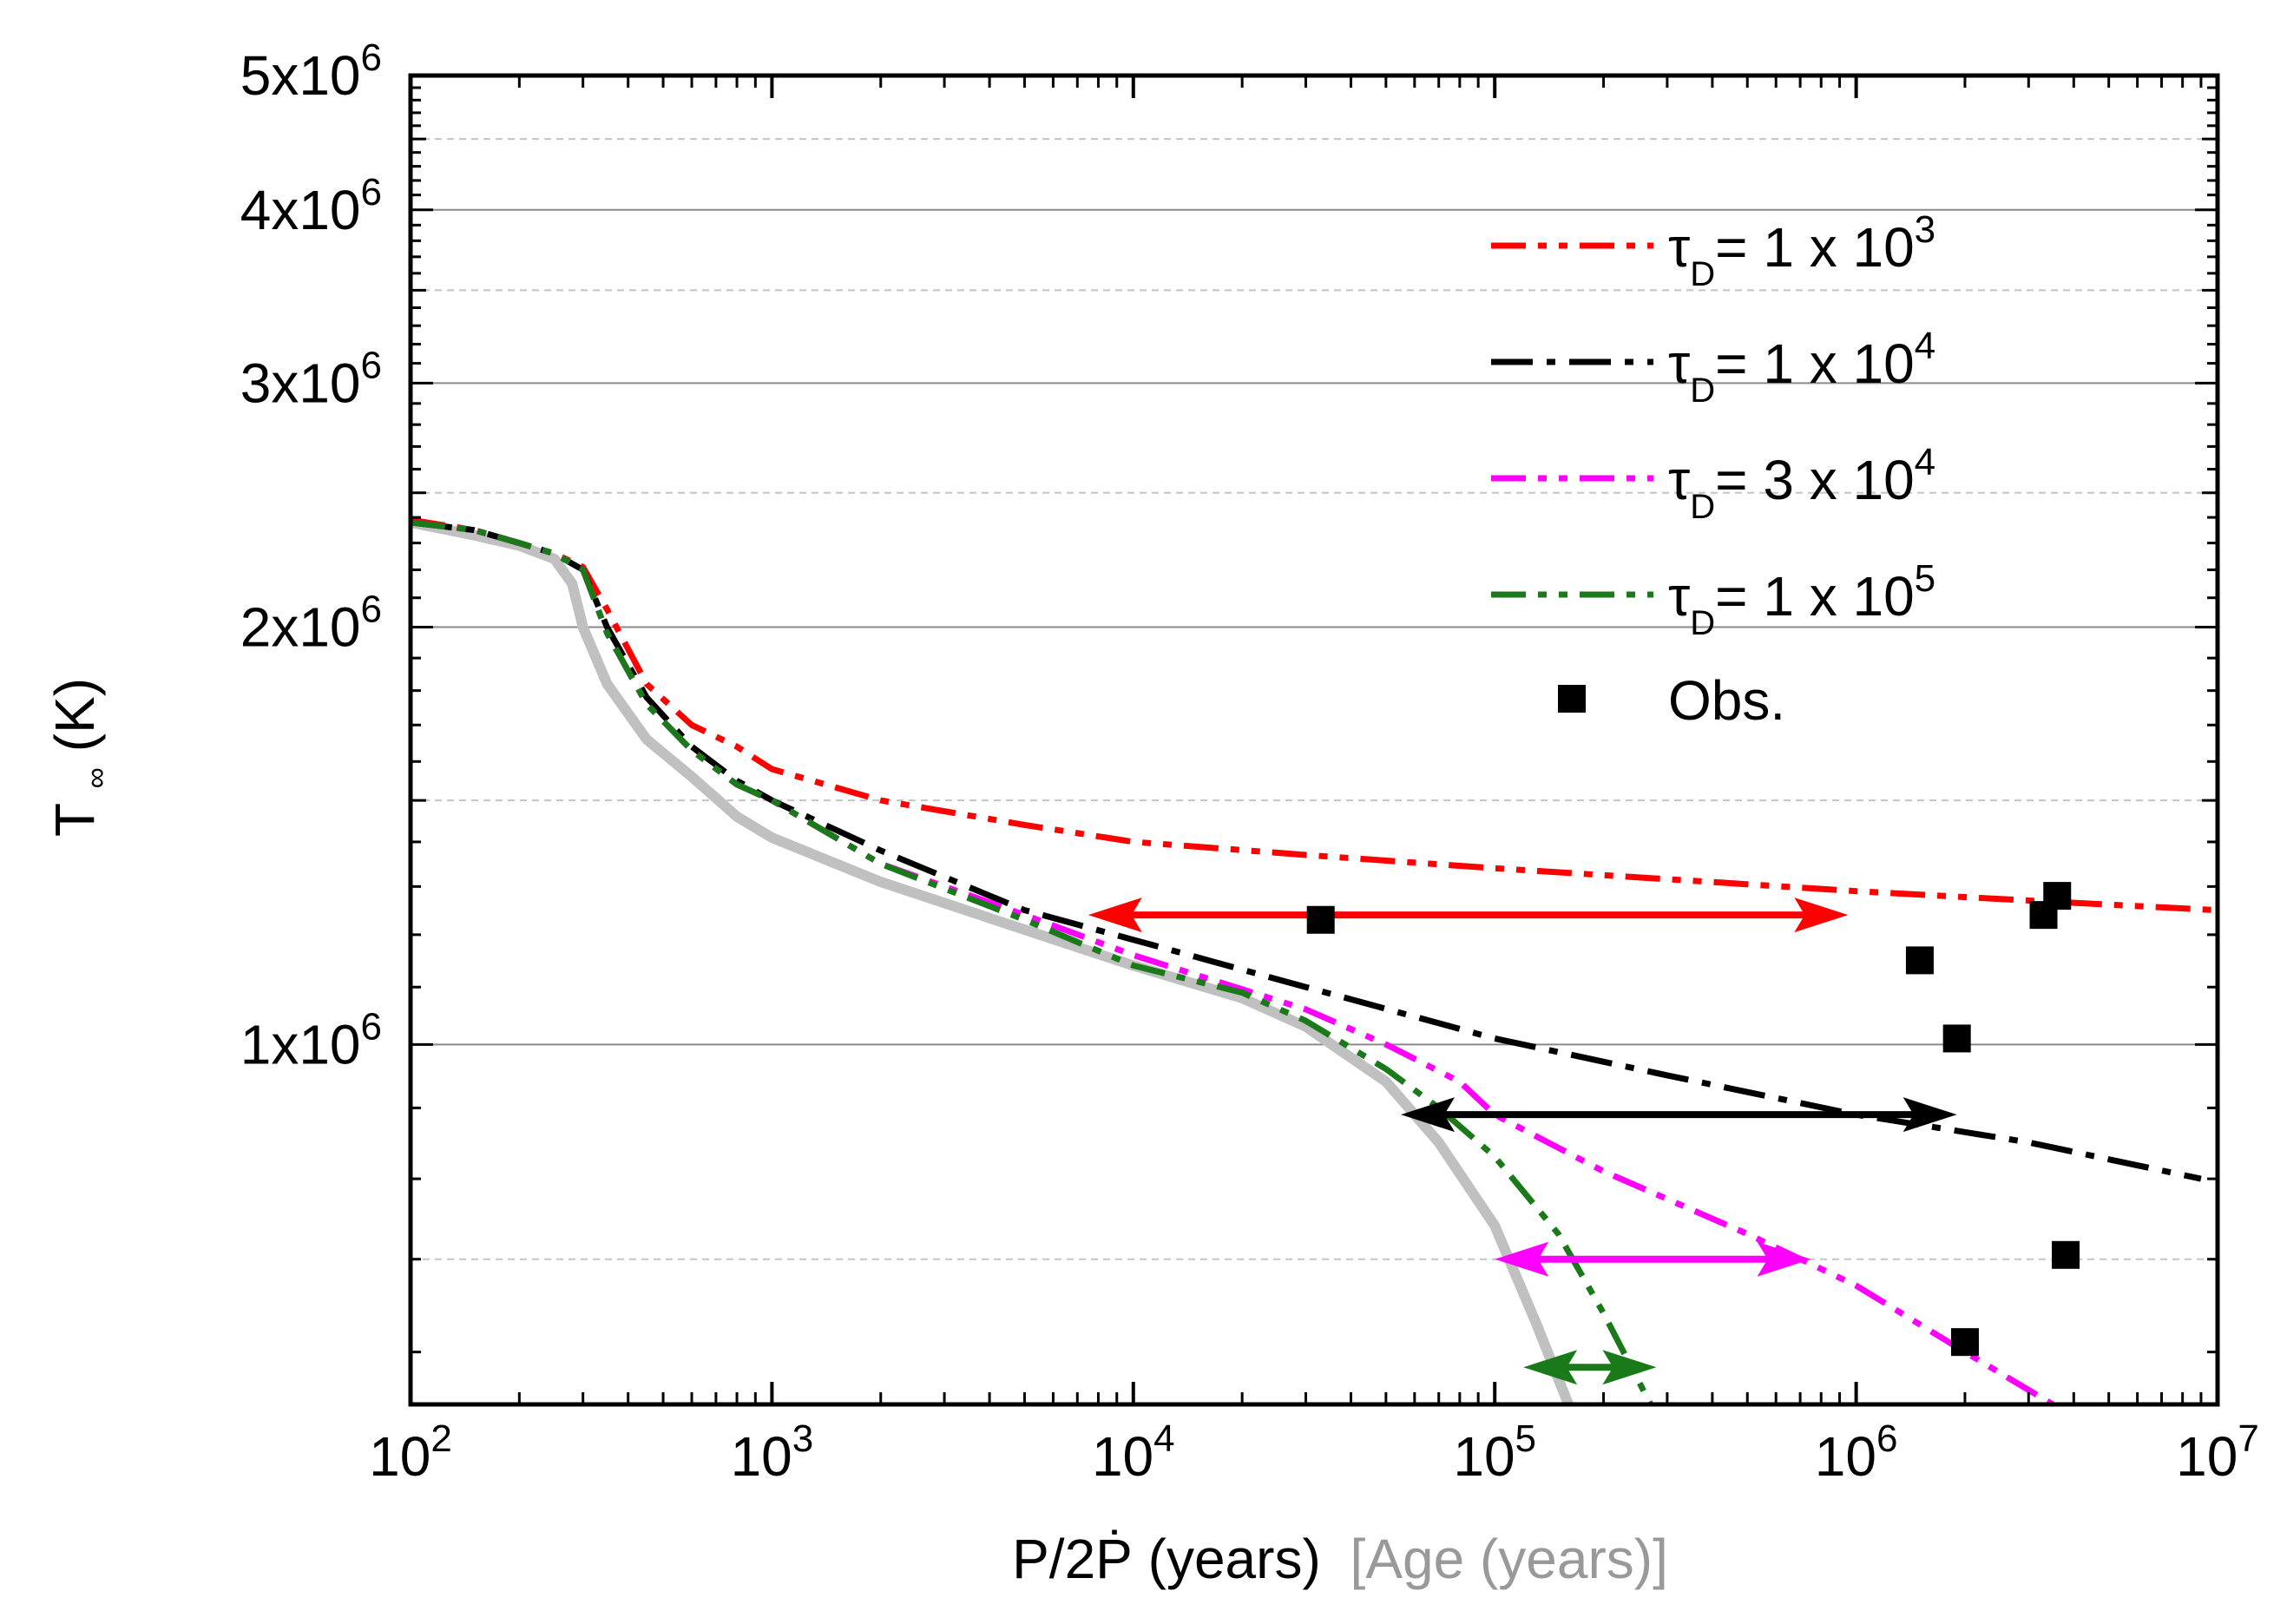 The height and width of the screenshot is (1624, 2287). I want to click on y-axis-label-main: T, so click(74, 820).